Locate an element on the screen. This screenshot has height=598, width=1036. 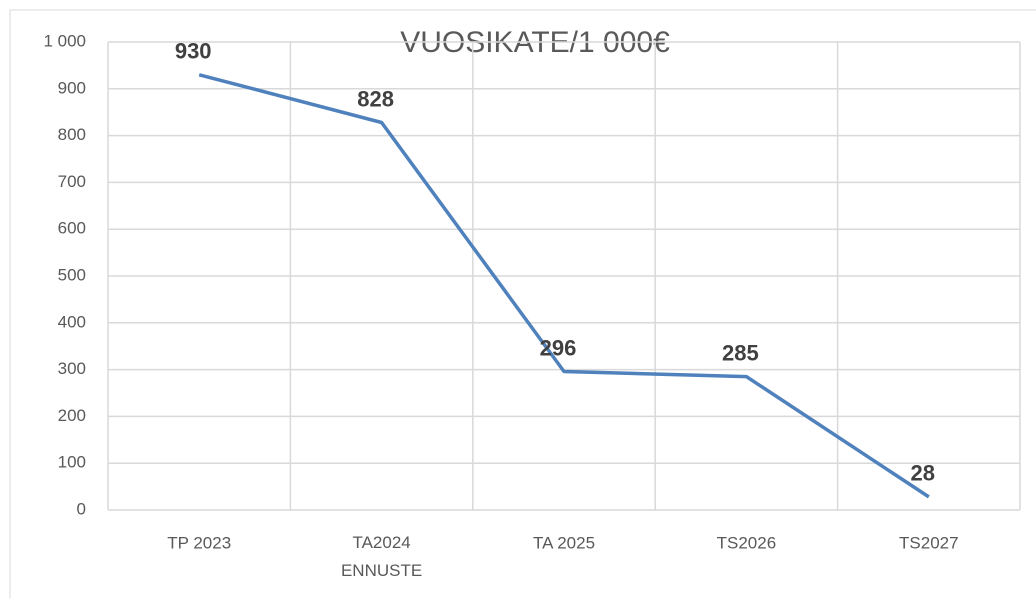
y-tick-label: 100 is located at coordinates (72, 462).